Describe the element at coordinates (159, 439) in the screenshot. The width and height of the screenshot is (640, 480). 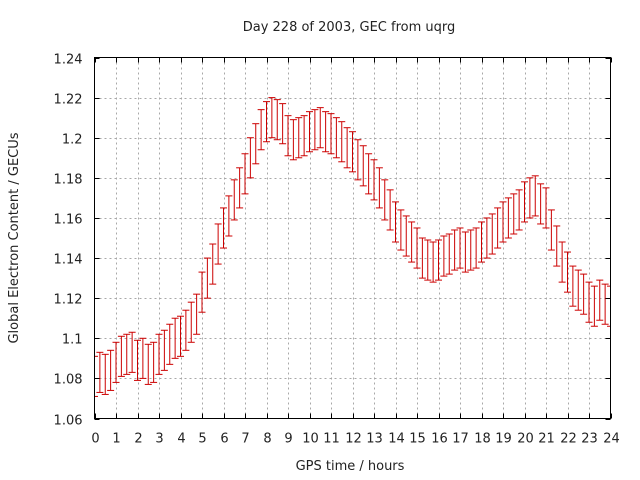
I see `x-tick-label: 3` at that location.